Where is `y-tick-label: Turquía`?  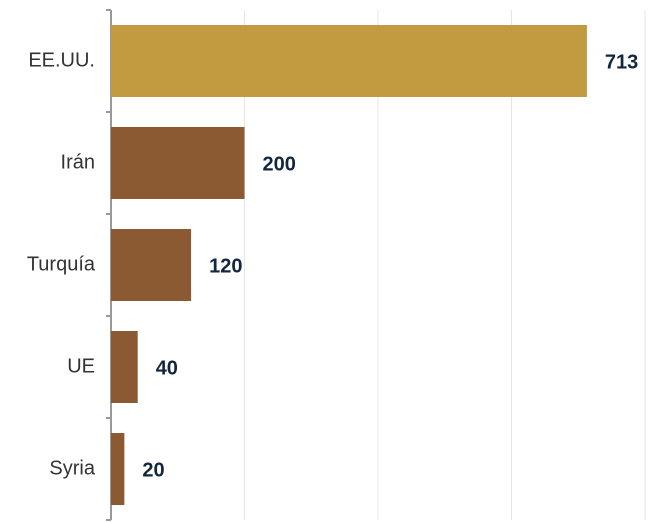
y-tick-label: Turquía is located at coordinates (61, 264).